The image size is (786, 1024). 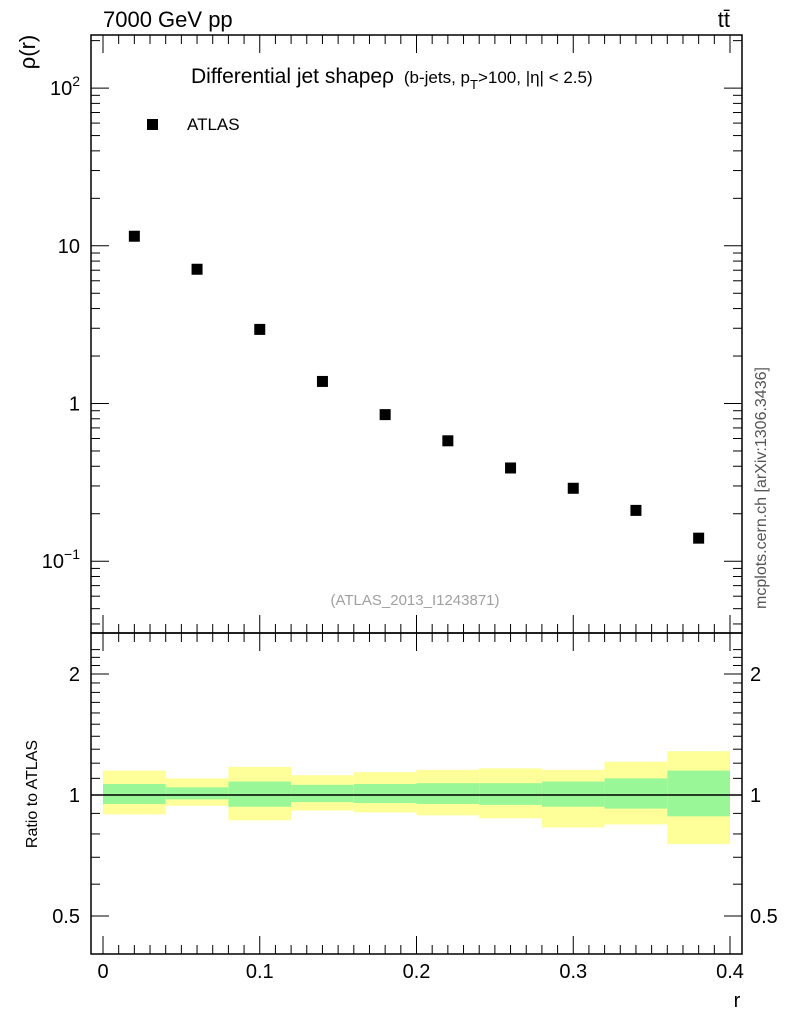 I want to click on ratio-y-tick-label-left: 1, so click(x=74, y=796).